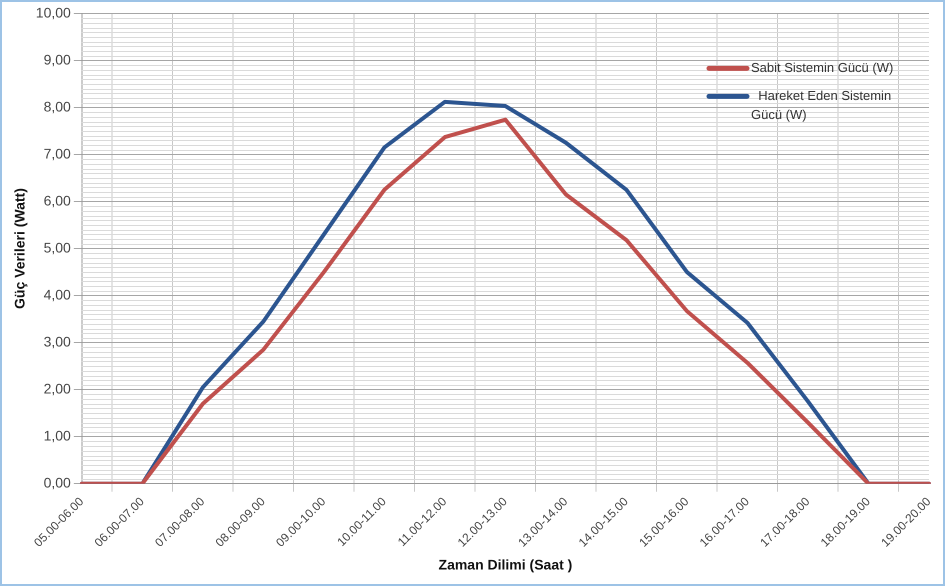  What do you see at coordinates (821, 105) in the screenshot?
I see `legend-label: Hareket Eden Sistemin Gücü (W)` at bounding box center [821, 105].